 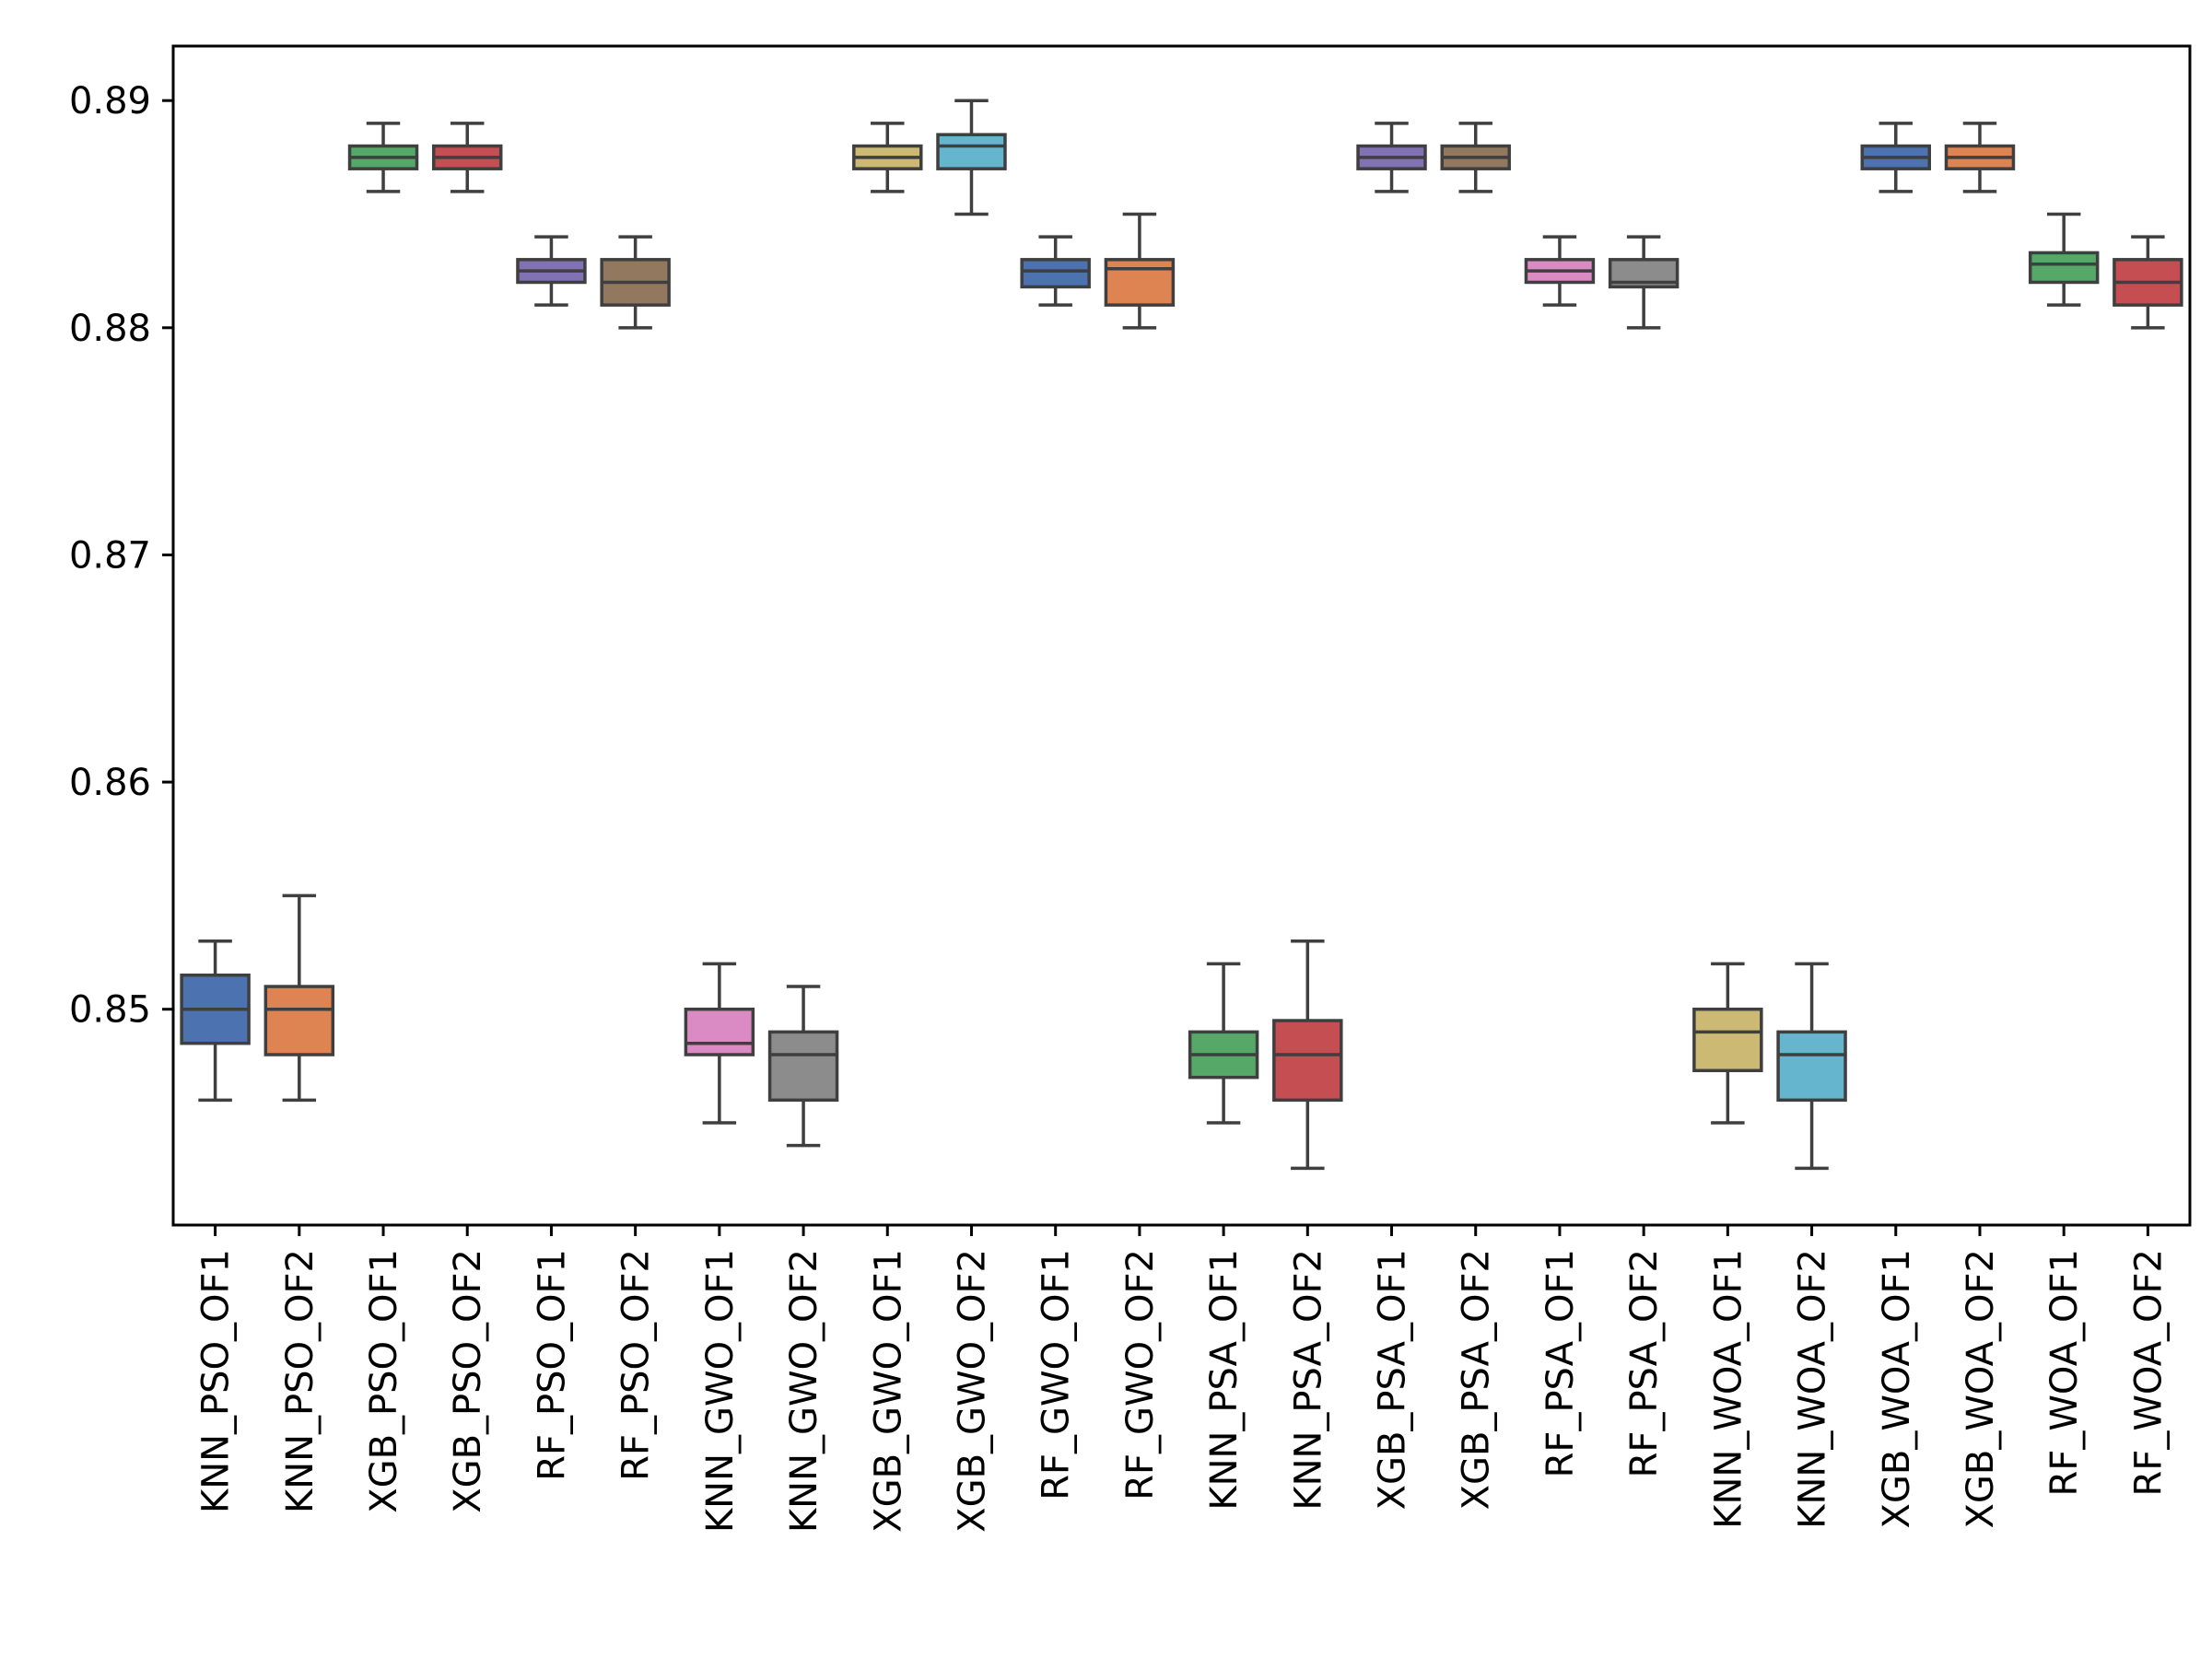 I want to click on x-tick-label: RF_GWO_OF2, so click(x=1140, y=1374).